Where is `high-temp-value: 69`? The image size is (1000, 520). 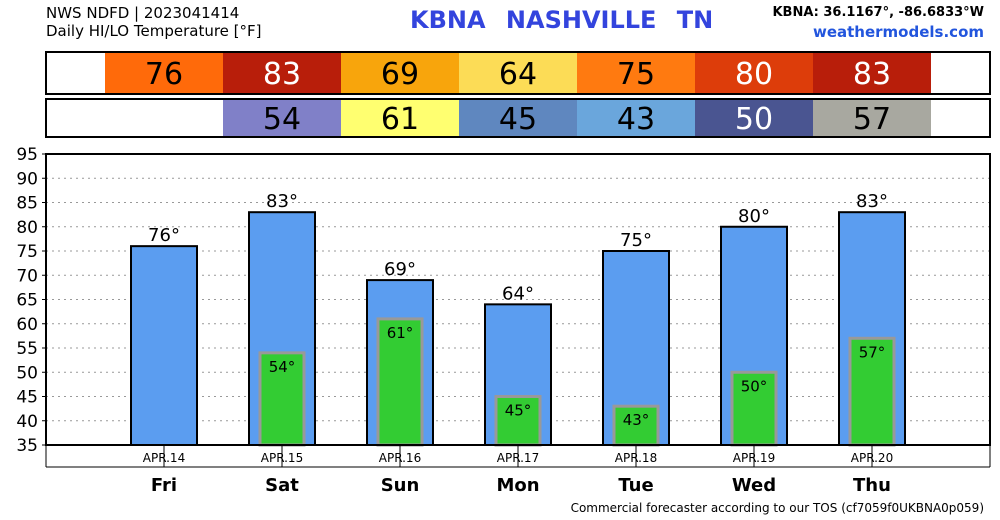
high-temp-value: 69 is located at coordinates (400, 74).